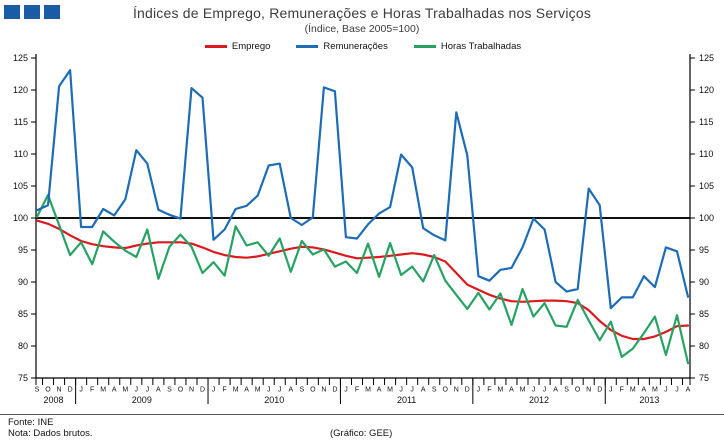 The image size is (724, 445). I want to click on y-tick-label-left: 120, so click(20, 90).